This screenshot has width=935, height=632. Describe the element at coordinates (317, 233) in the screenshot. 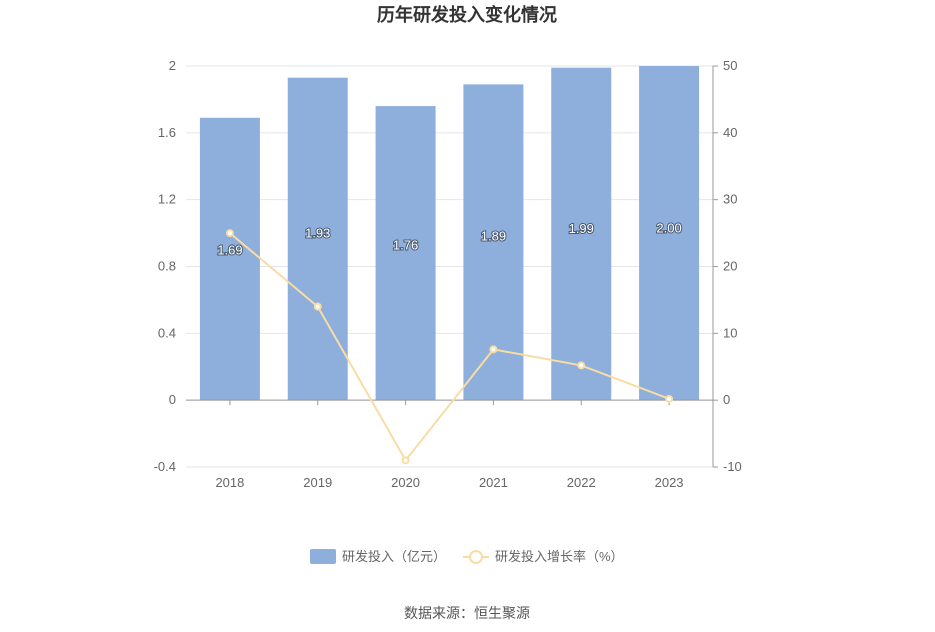

I see `bar-data-label: 1.93` at that location.